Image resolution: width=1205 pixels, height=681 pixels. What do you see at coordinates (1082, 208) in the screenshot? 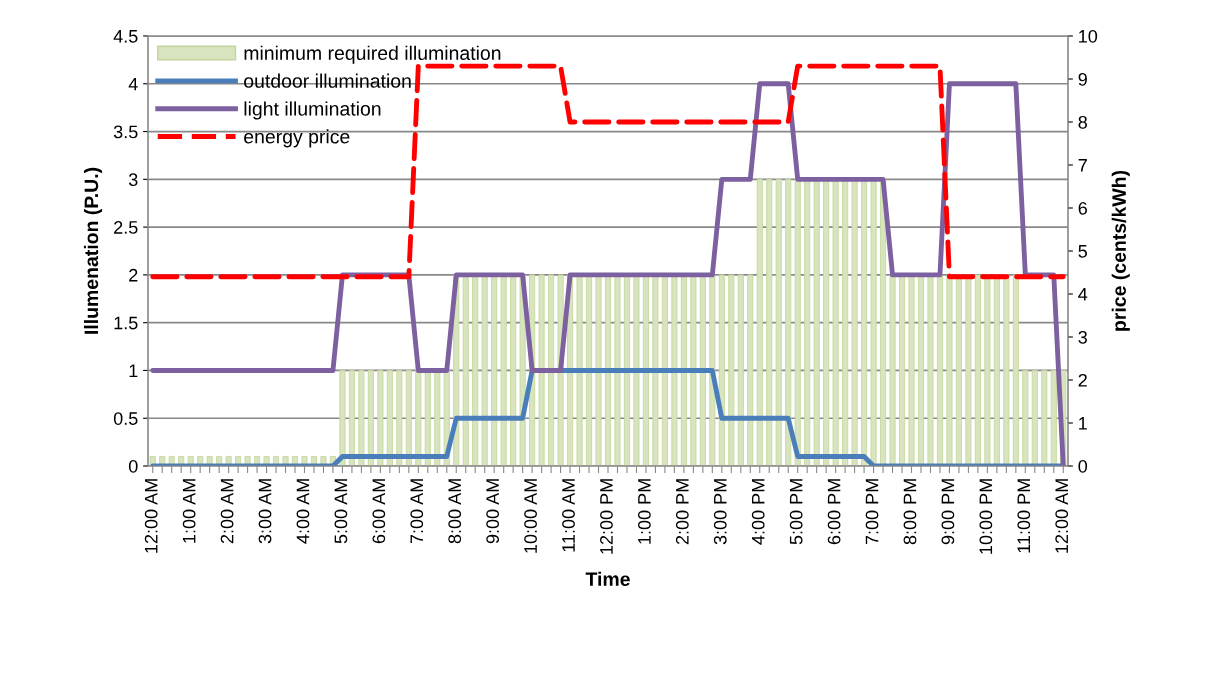
I see `y2-tick-label: 6` at bounding box center [1082, 208].